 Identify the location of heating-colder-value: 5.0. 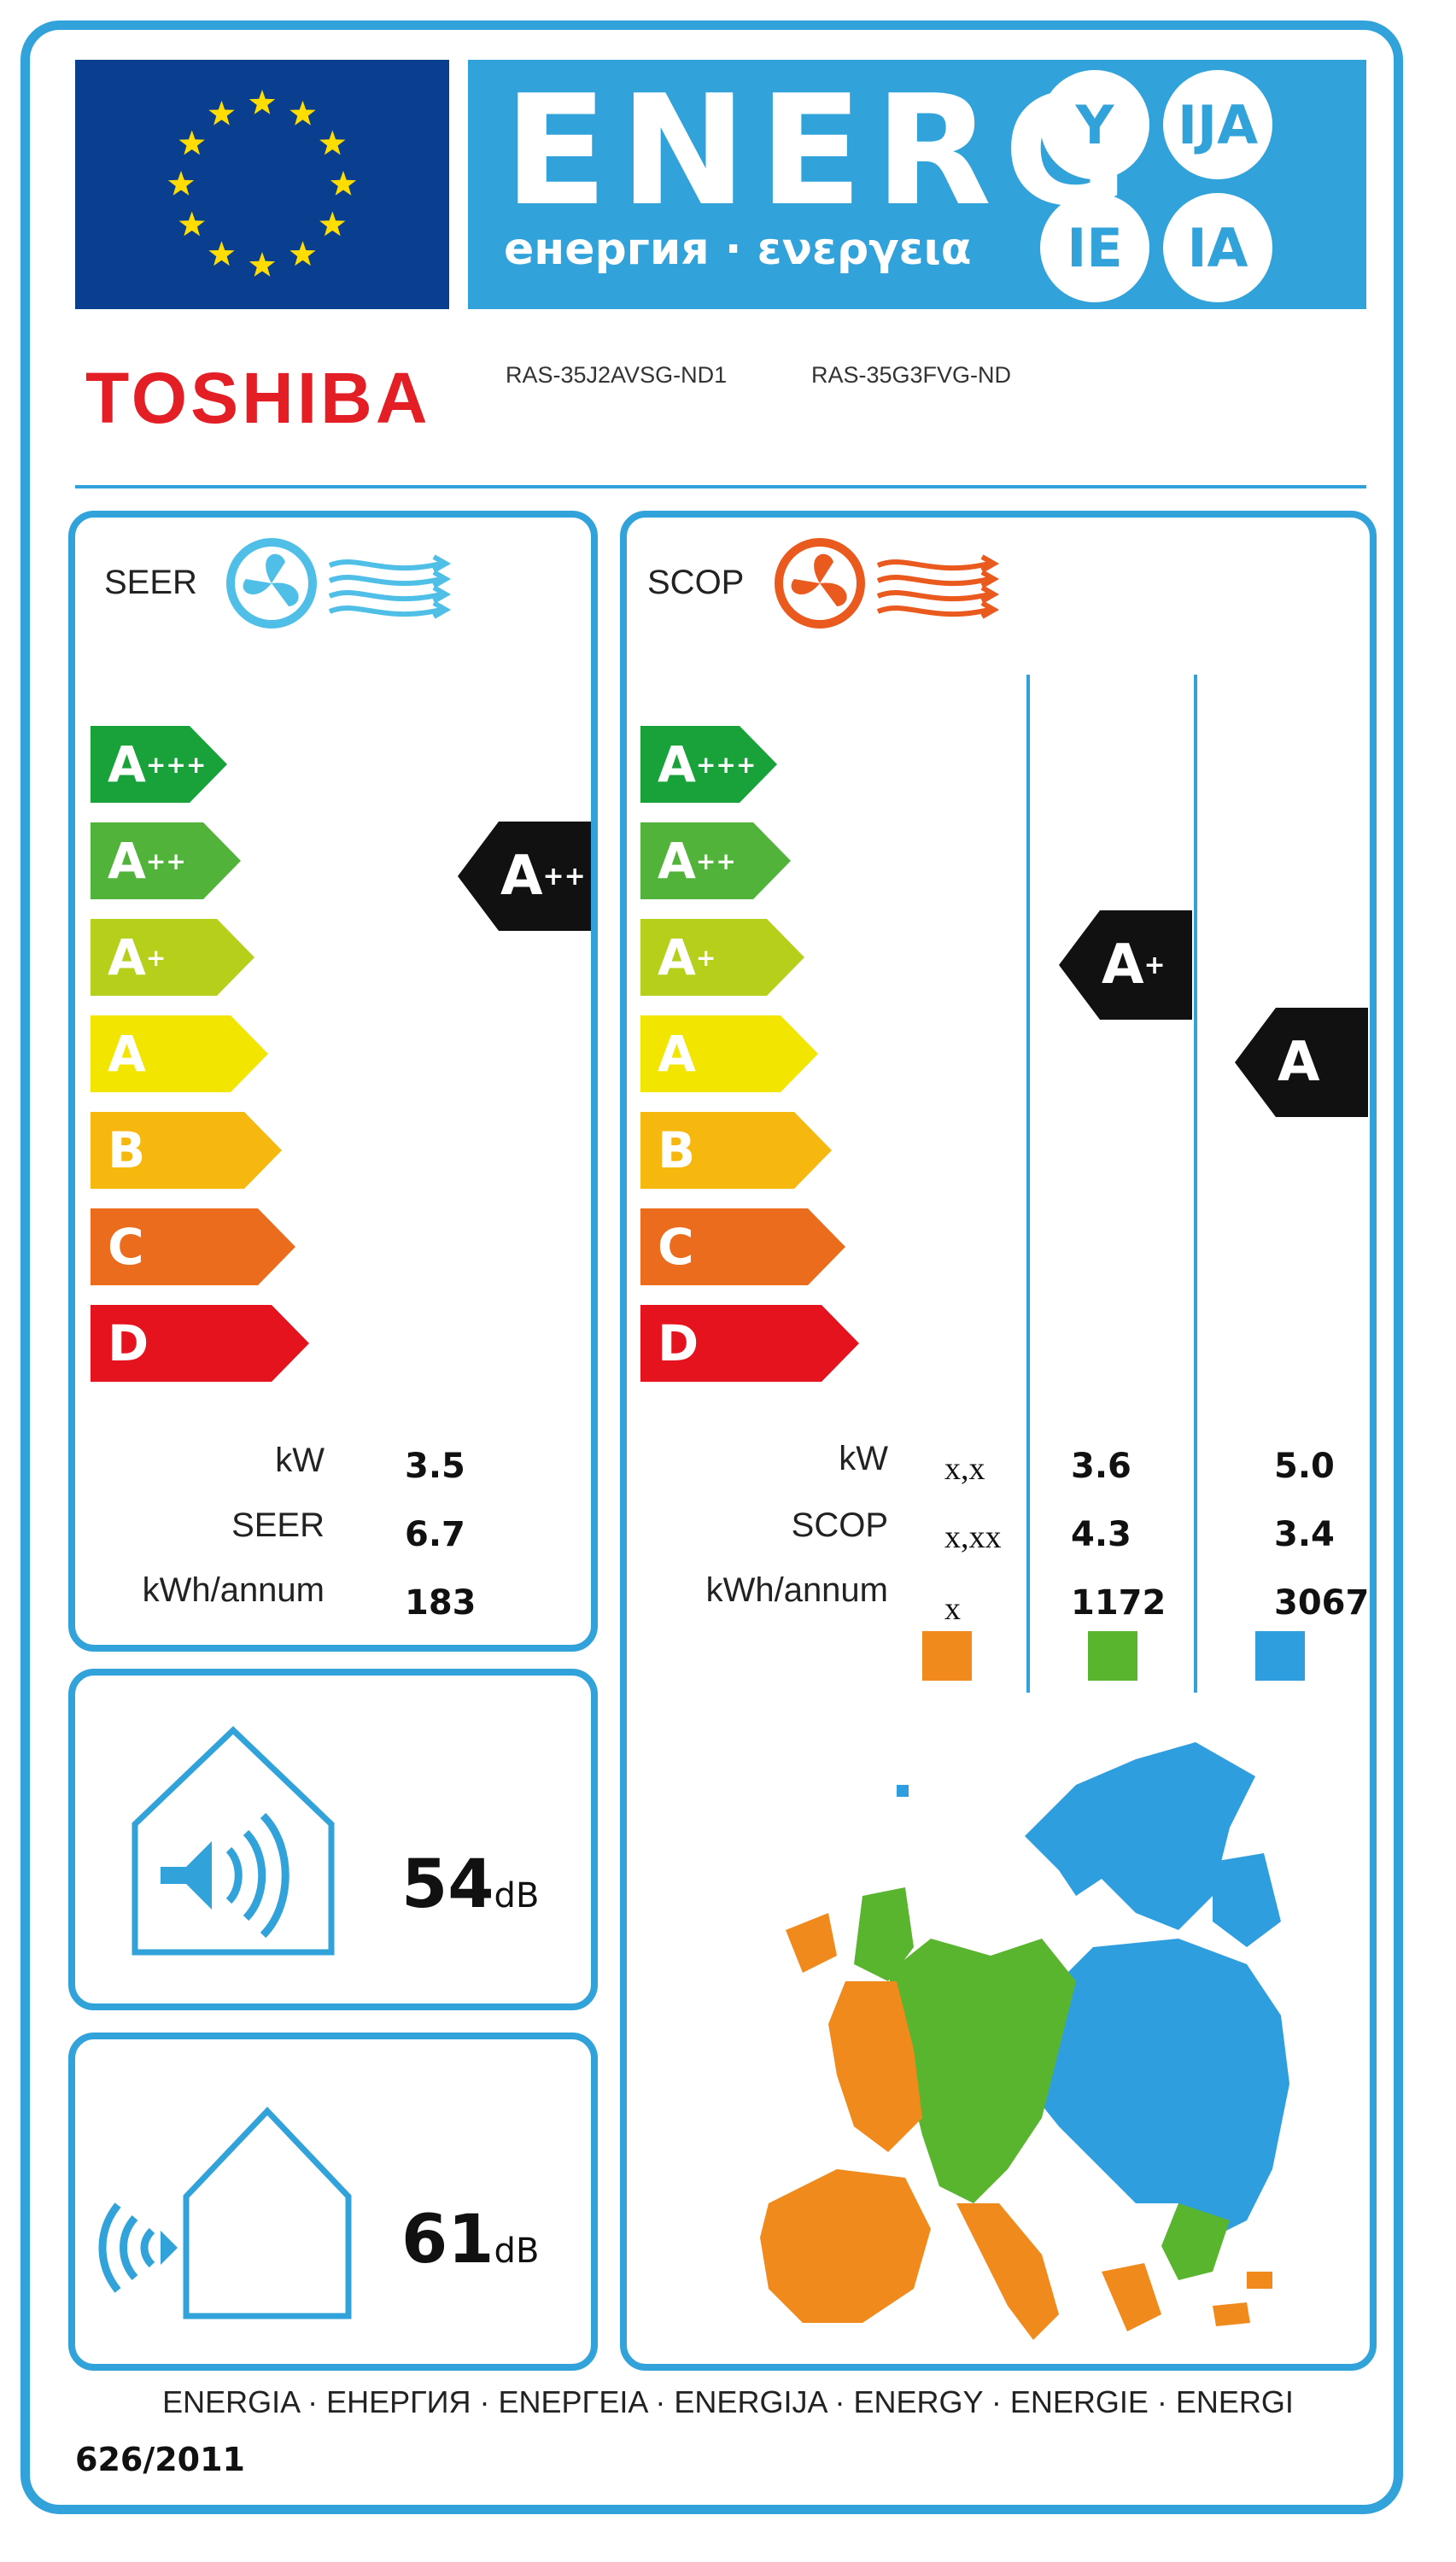
(1304, 1466).